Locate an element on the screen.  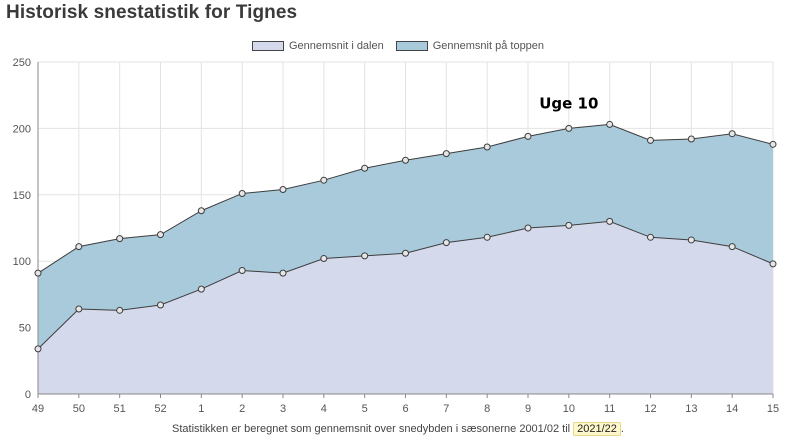
annotation-label: Uge 10 is located at coordinates (568, 103).